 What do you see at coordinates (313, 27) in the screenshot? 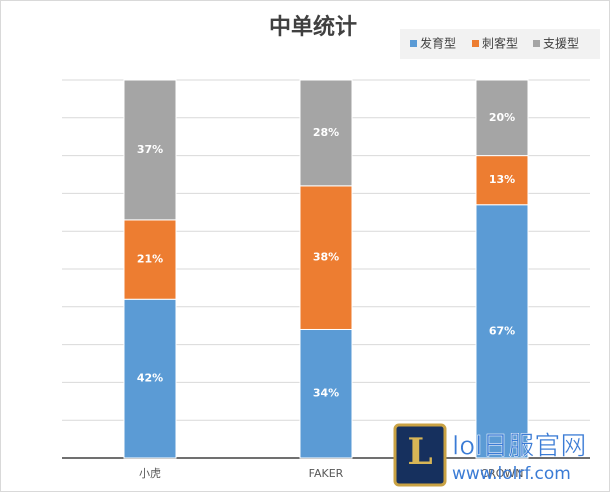
I see `chart-title: 中单统计` at bounding box center [313, 27].